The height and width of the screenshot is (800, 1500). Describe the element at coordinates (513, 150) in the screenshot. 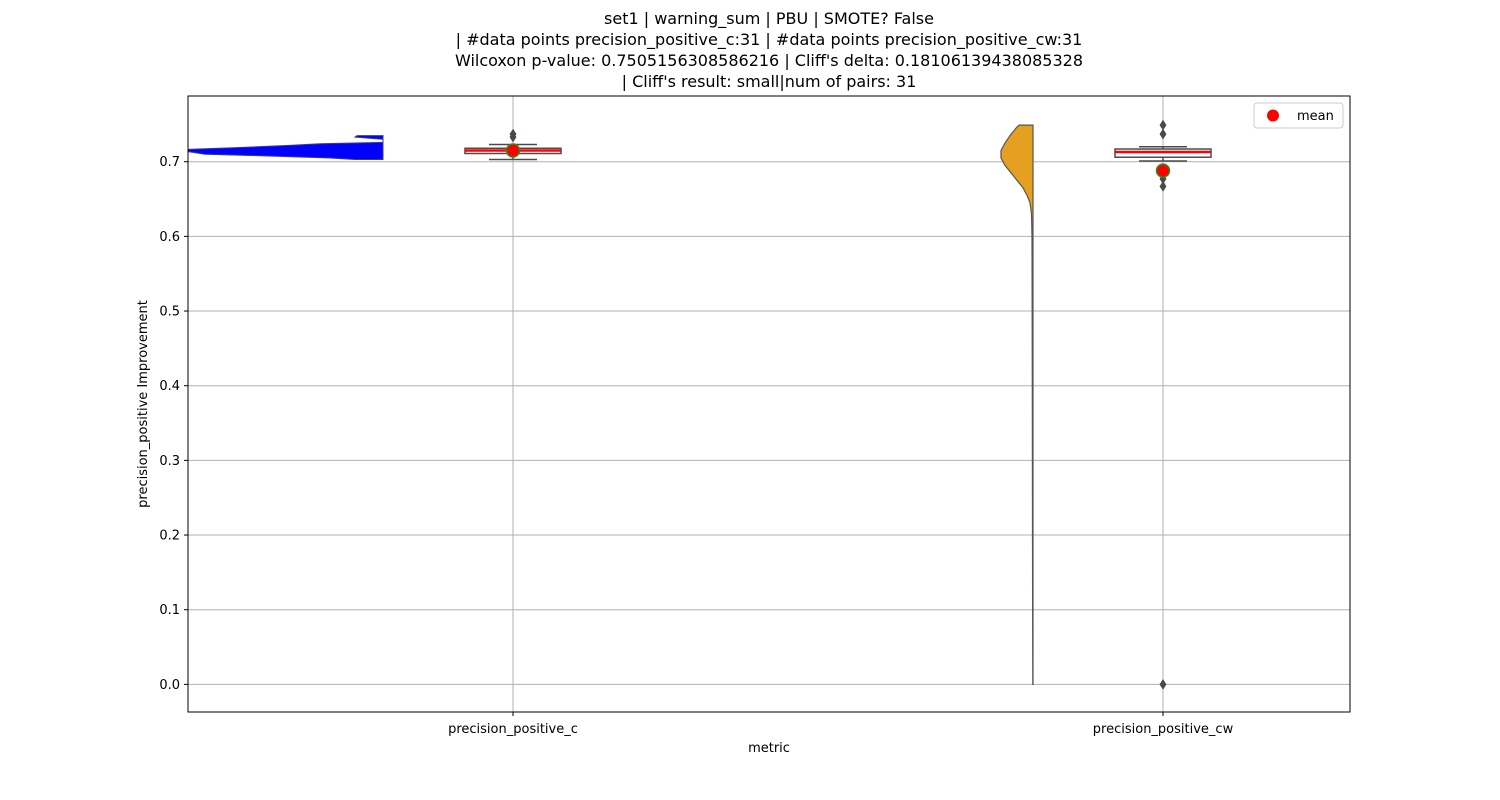

I see `mean-marker-precision-positive-c` at that location.